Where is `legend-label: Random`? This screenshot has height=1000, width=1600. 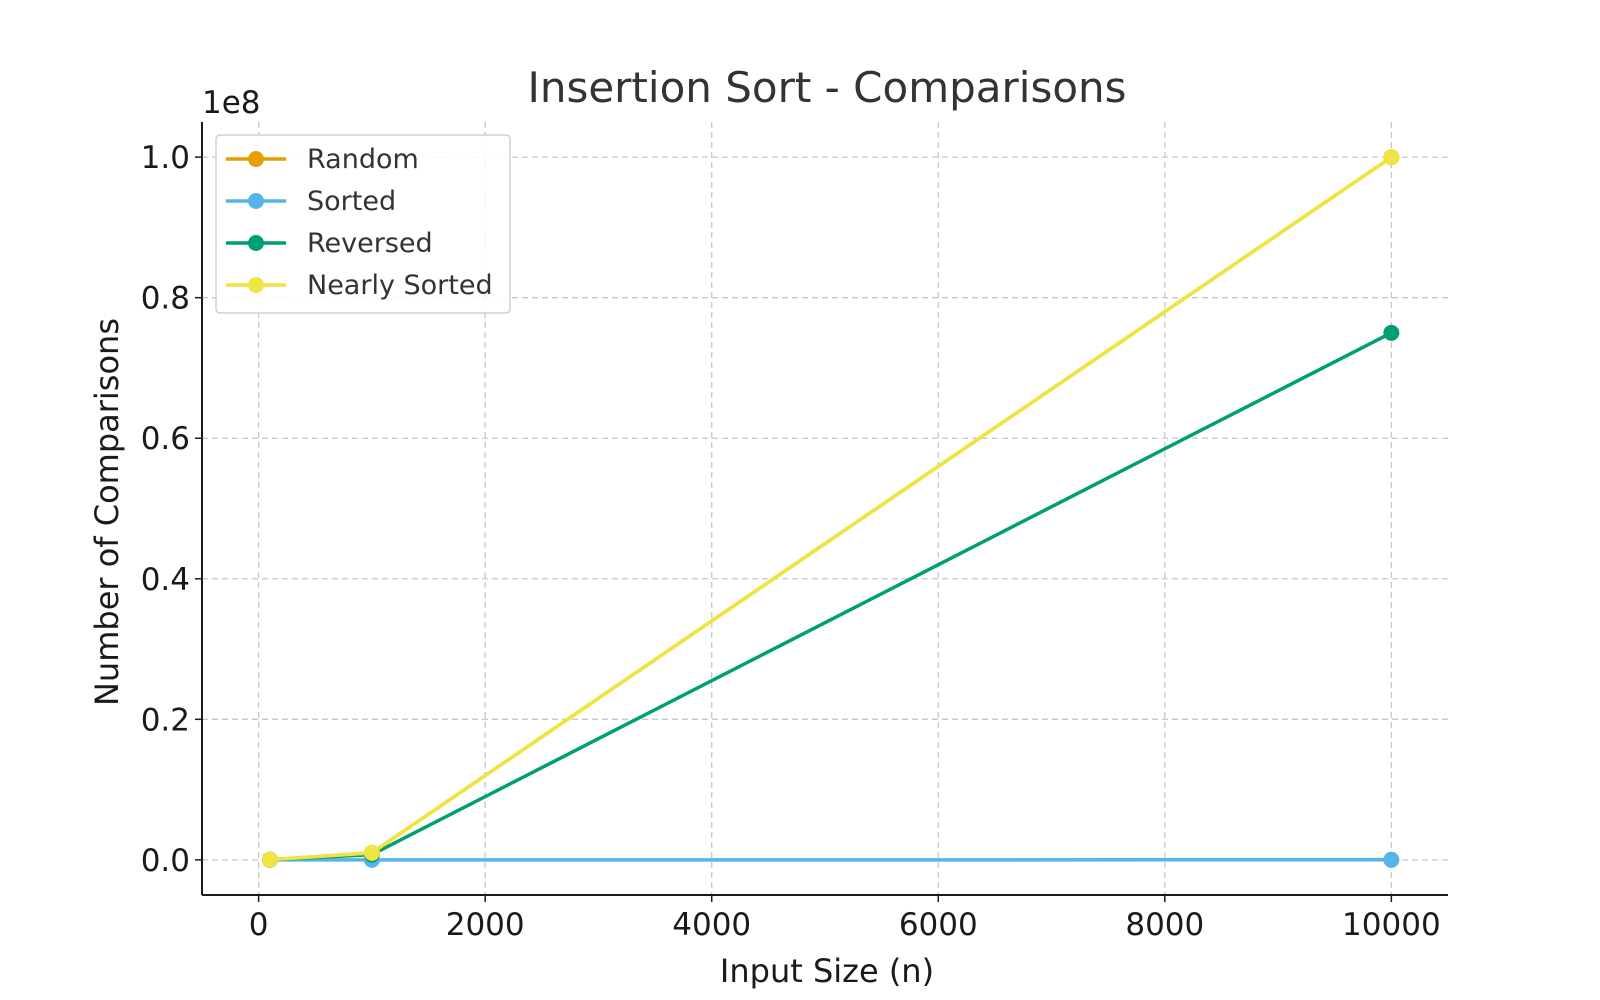
legend-label: Random is located at coordinates (363, 159).